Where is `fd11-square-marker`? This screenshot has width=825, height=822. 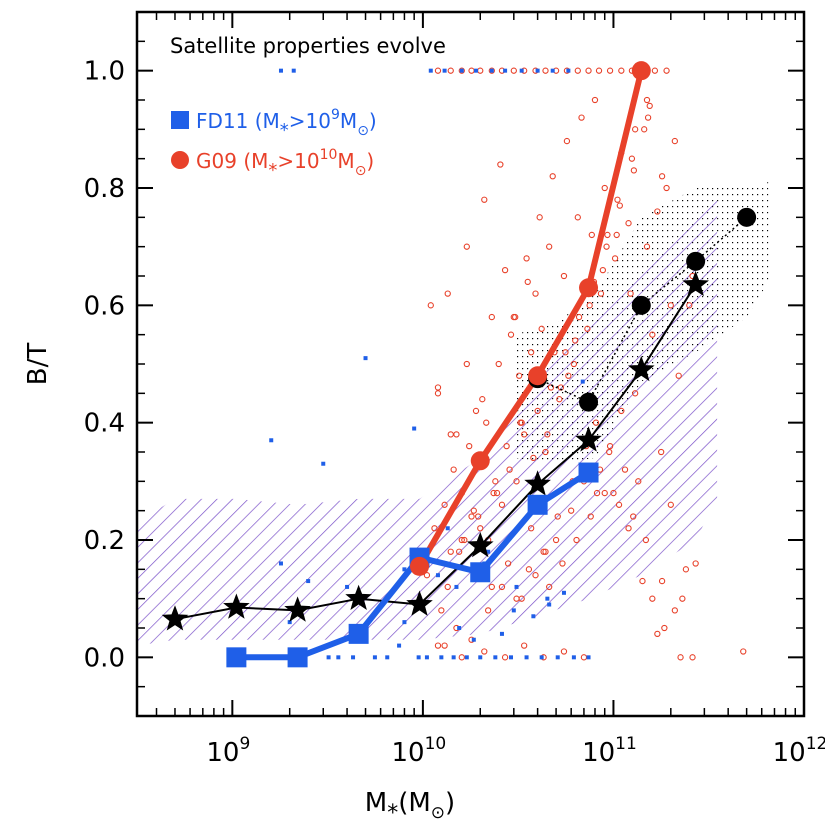 fd11-square-marker is located at coordinates (537, 504).